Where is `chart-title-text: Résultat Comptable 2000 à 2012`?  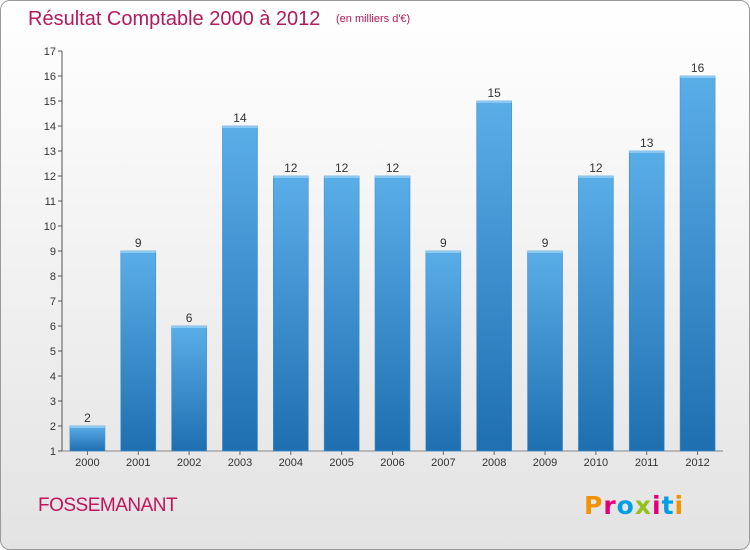
chart-title-text: Résultat Comptable 2000 à 2012 is located at coordinates (174, 19).